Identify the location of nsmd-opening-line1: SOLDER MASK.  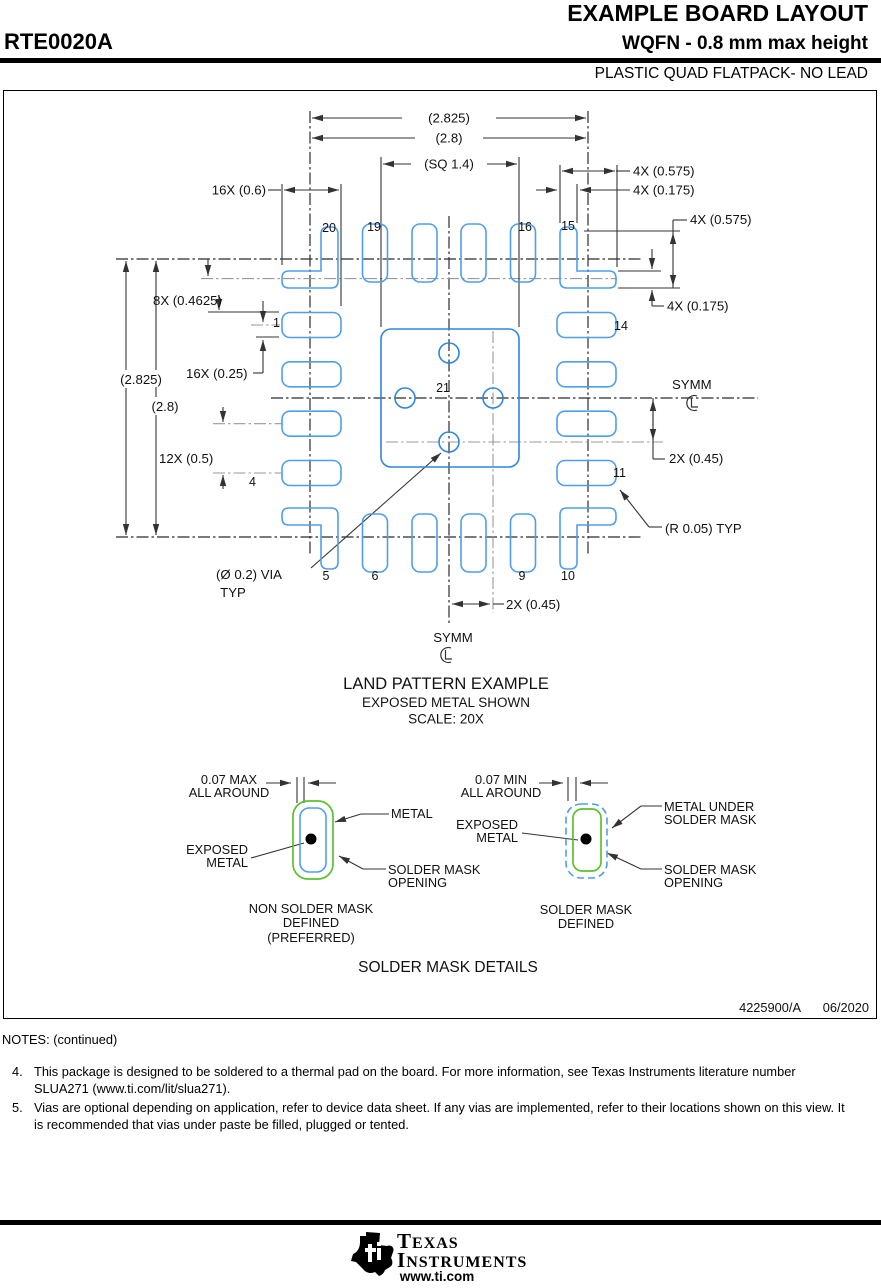
(434, 869).